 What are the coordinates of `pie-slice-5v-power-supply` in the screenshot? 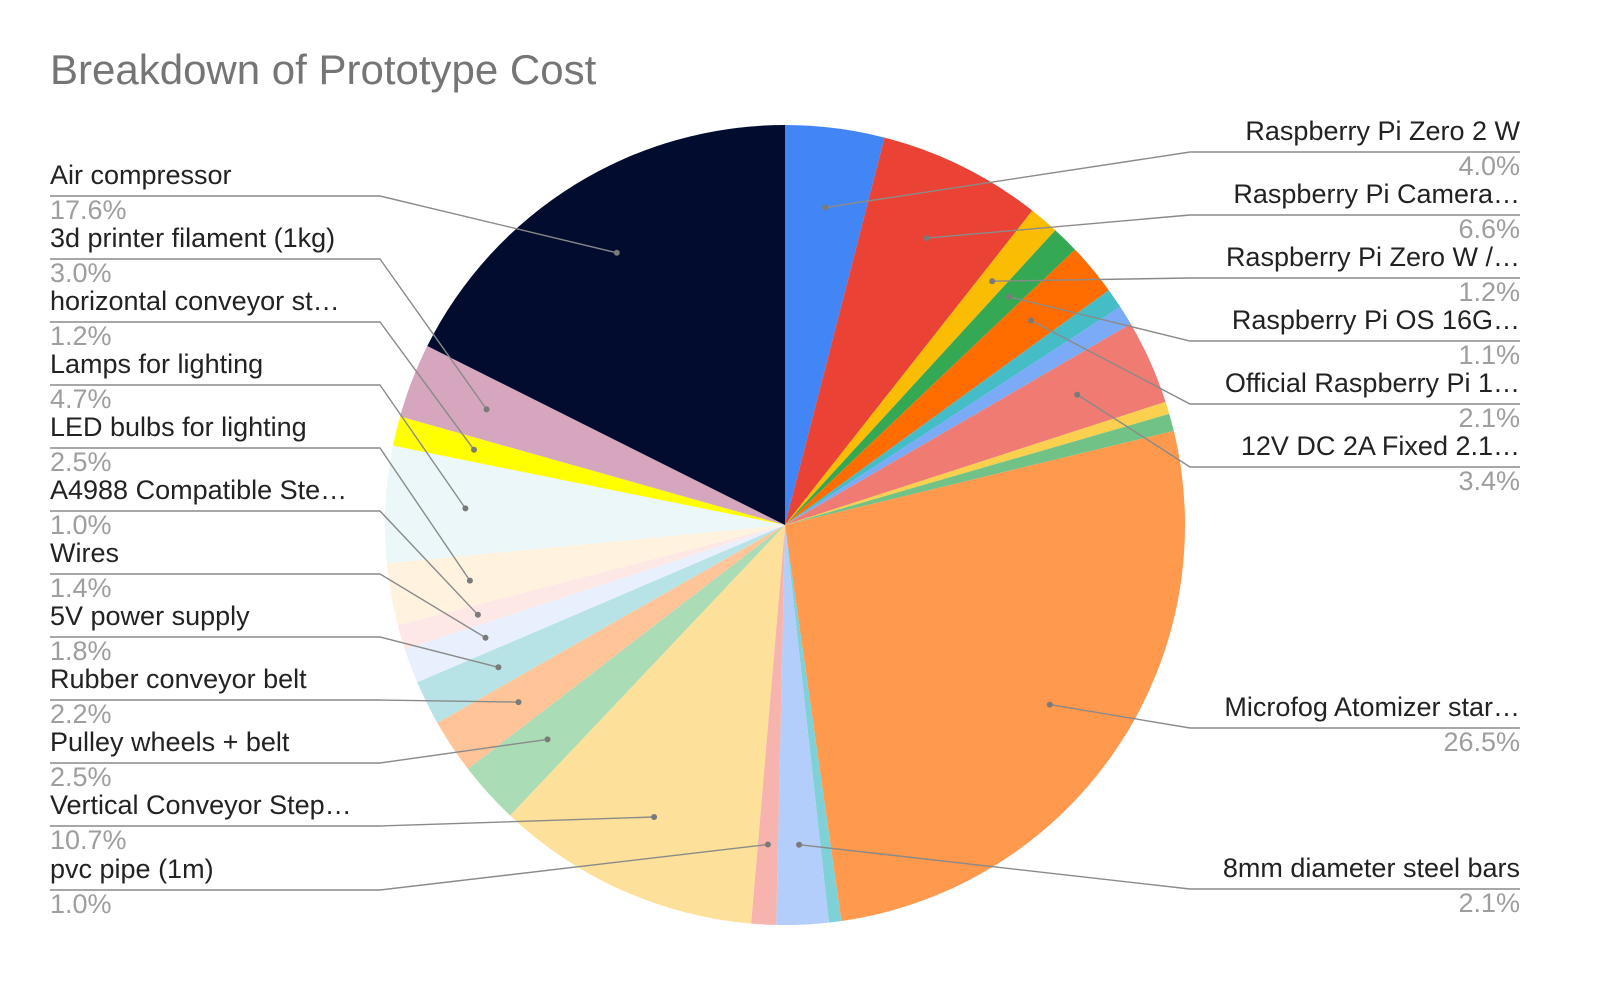 It's located at (601, 624).